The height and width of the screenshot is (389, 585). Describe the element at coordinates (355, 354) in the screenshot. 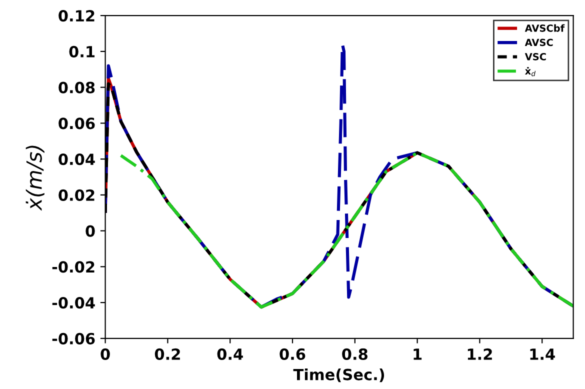

I see `x-tick-label: 0.8` at that location.